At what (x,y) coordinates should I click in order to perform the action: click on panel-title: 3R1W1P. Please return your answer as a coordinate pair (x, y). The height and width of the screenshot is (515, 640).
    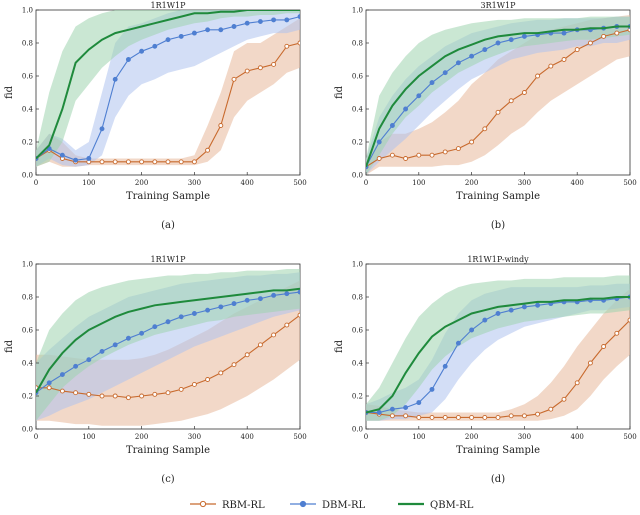
    Looking at the image, I should click on (499, 5).